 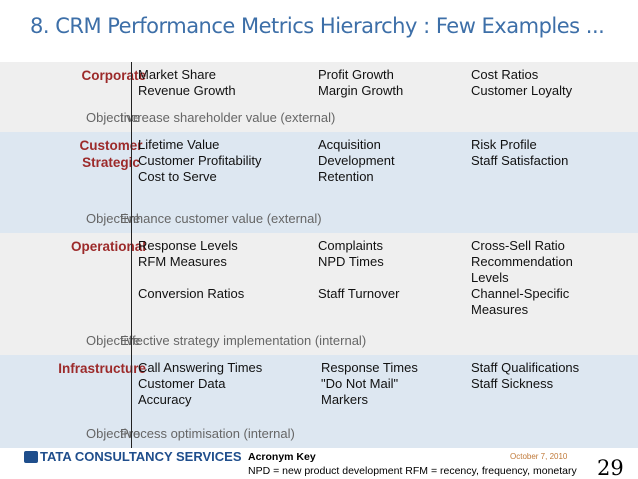 I want to click on metric: Cost to Serve, so click(x=177, y=176).